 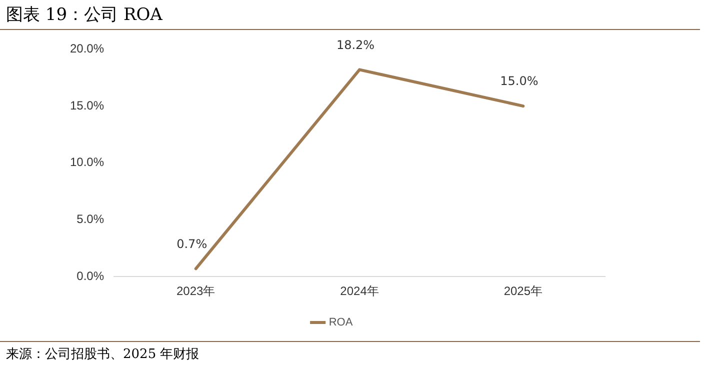 What do you see at coordinates (84, 15) in the screenshot?
I see `chart-title: 图表 19：公司 ROA` at bounding box center [84, 15].